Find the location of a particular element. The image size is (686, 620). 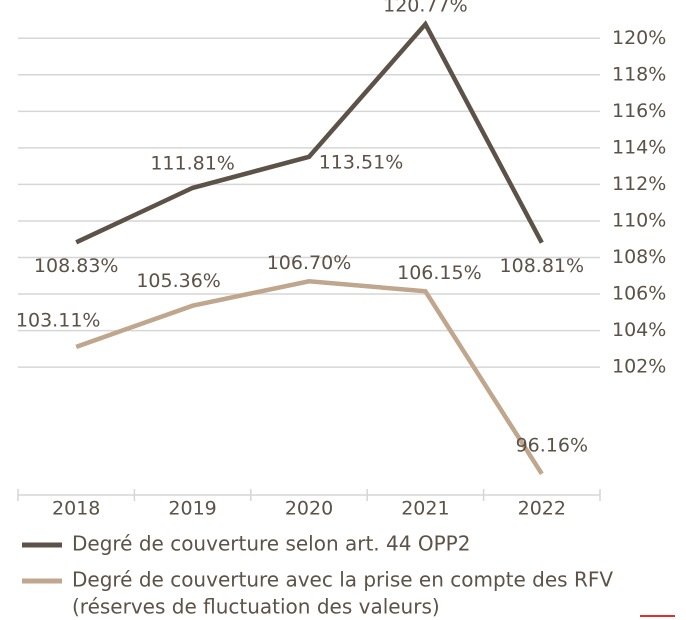

y-tick-label: 106% is located at coordinates (639, 294).